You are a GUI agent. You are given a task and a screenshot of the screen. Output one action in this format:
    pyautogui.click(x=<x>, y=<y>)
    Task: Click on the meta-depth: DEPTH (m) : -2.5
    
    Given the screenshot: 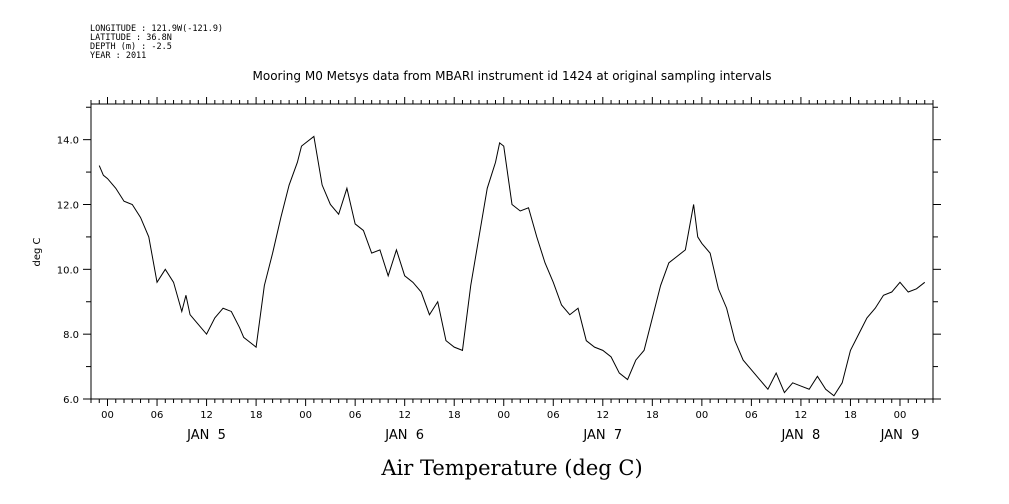 What is the action you would take?
    pyautogui.click(x=131, y=47)
    